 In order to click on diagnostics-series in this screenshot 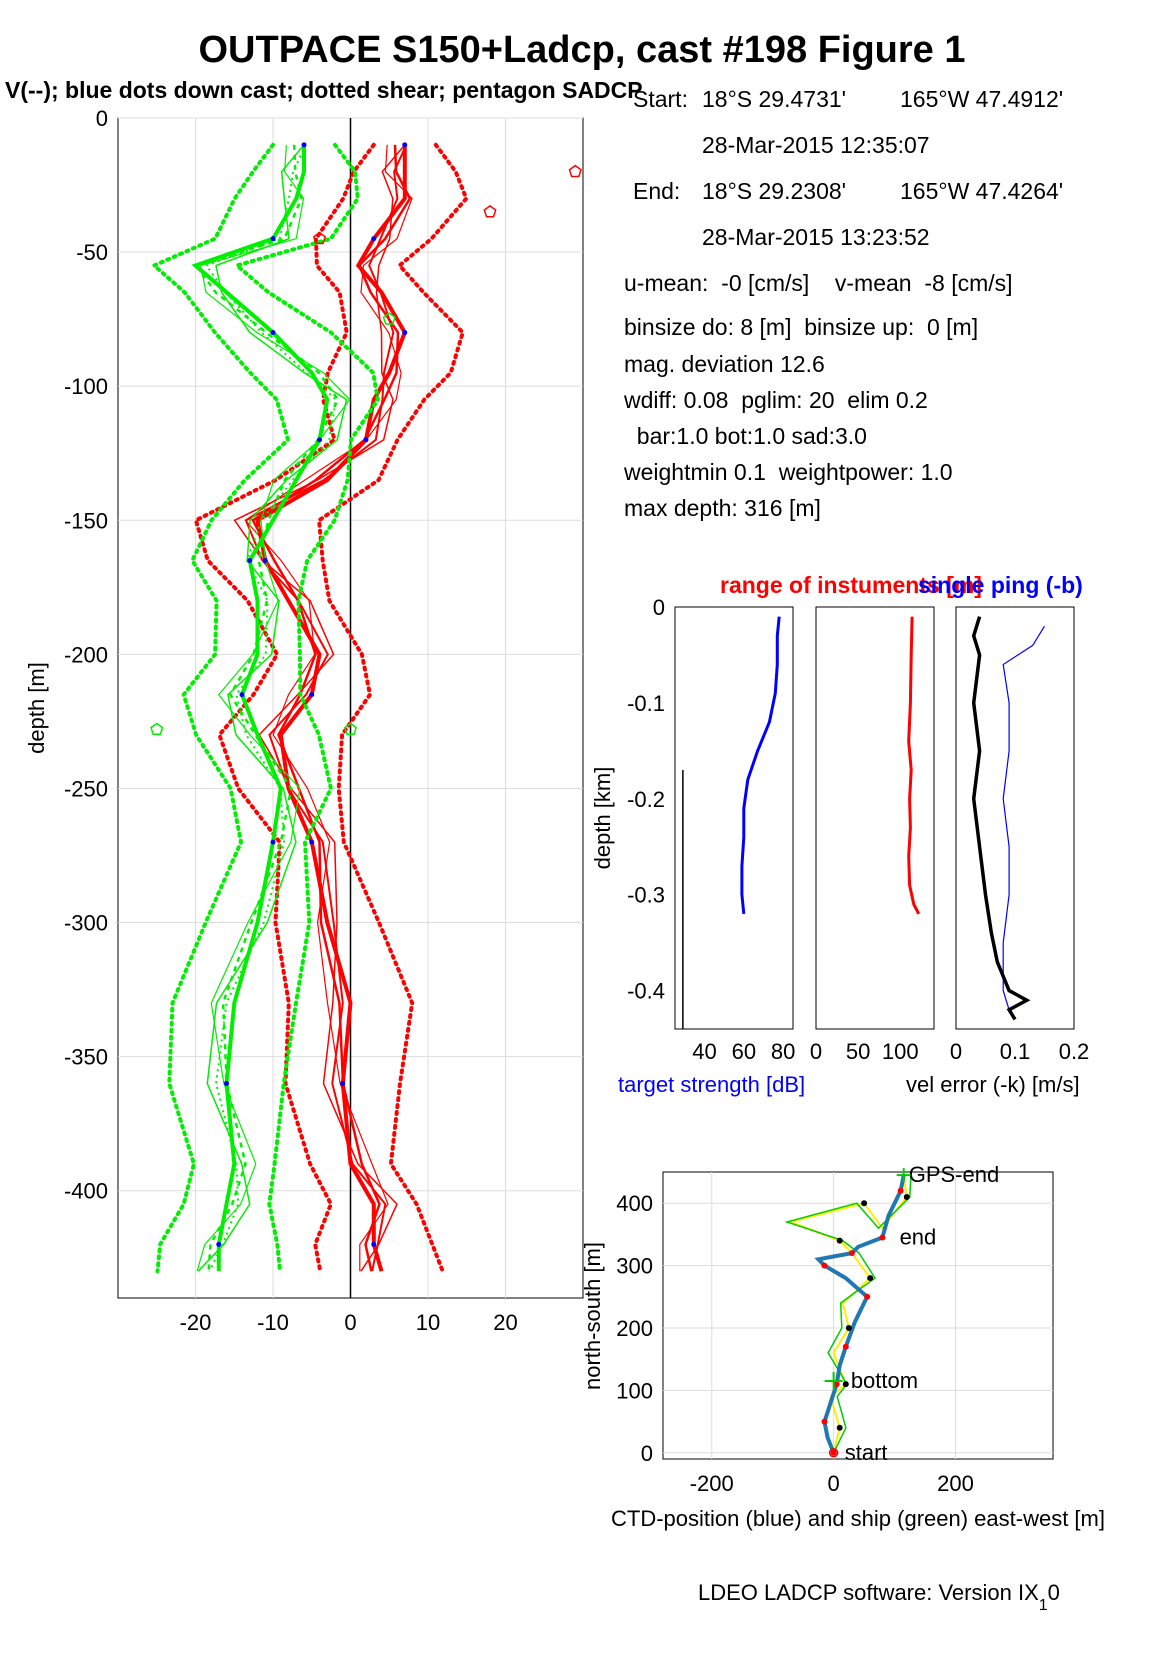, I will do `click(864, 822)`.